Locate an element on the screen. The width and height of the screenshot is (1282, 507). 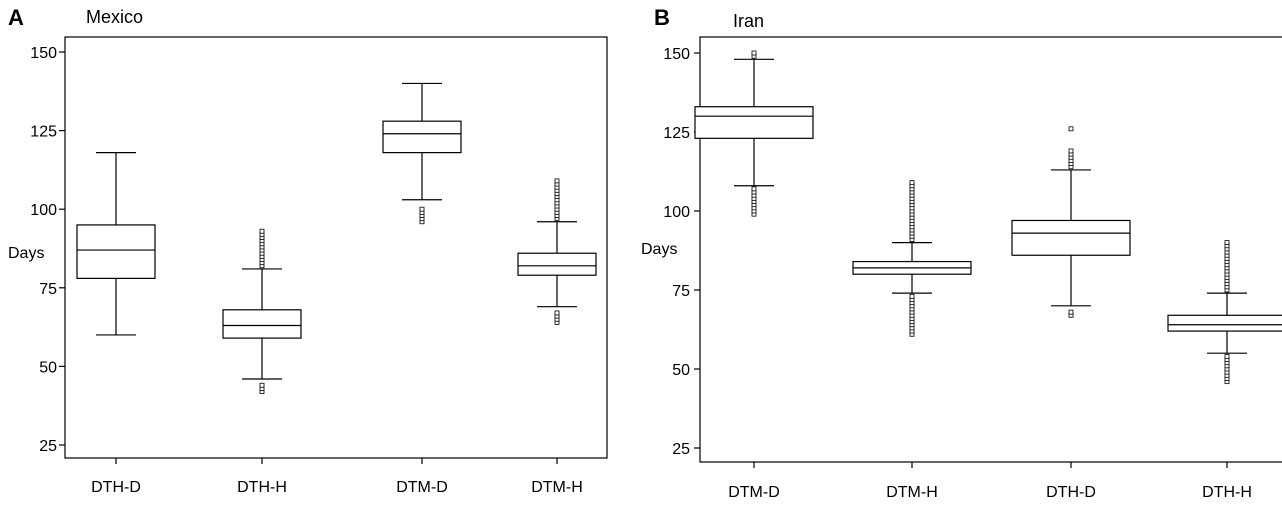
panel-a-x-tick-label: DTM-H is located at coordinates (557, 487).